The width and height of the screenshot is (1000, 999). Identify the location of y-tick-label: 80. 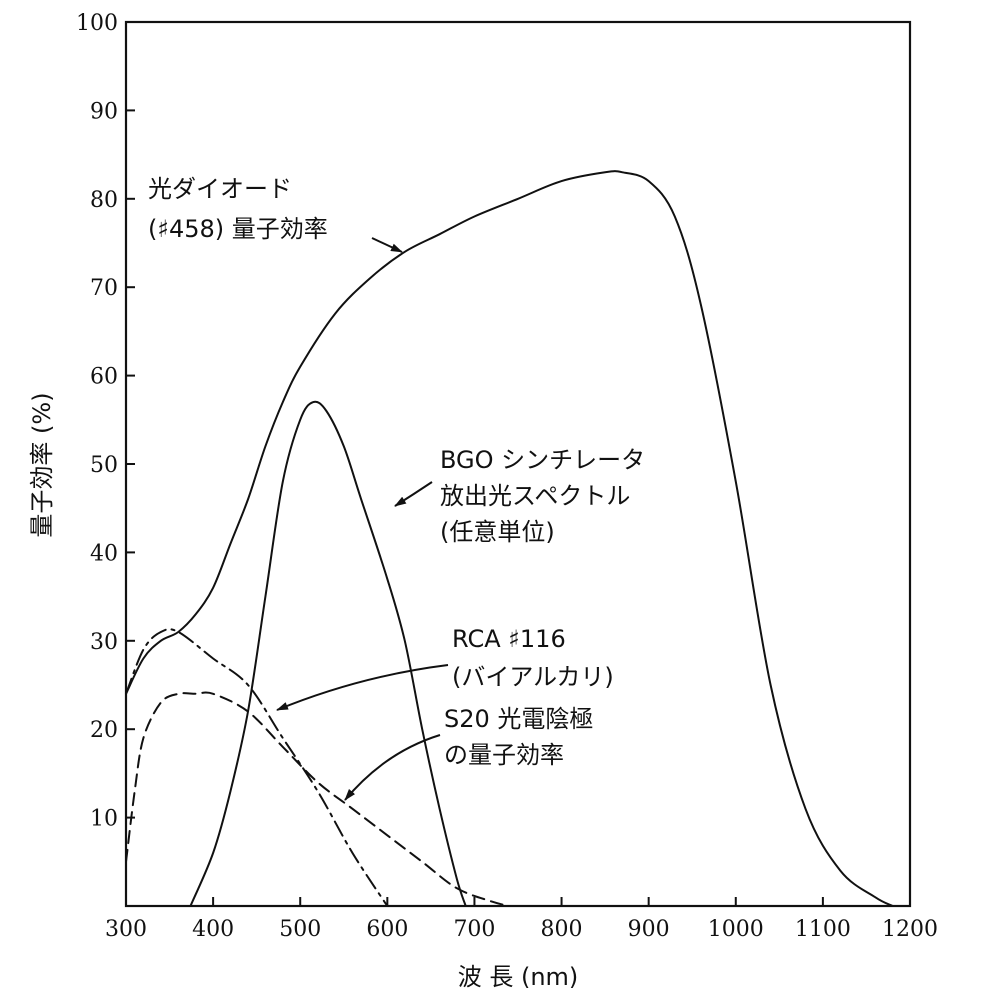
(104, 200).